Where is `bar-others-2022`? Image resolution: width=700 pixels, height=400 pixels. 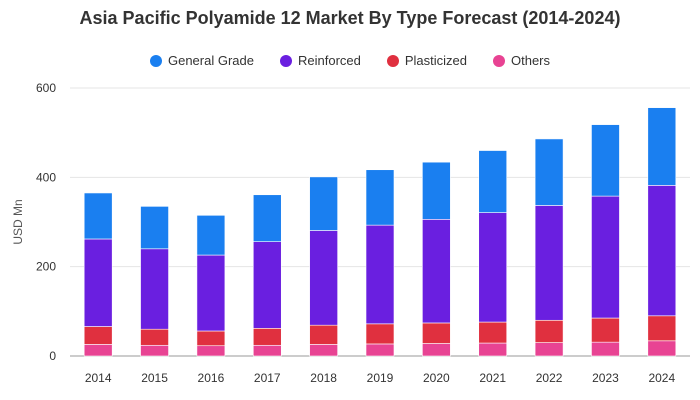 bar-others-2022 is located at coordinates (549, 349).